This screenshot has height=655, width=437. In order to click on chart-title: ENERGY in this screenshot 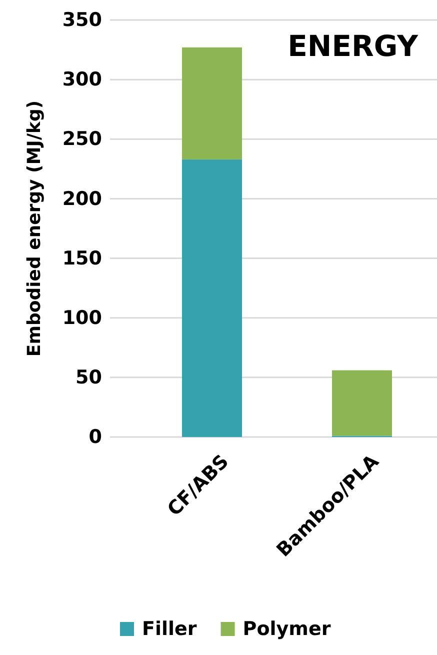, I will do `click(353, 46)`.